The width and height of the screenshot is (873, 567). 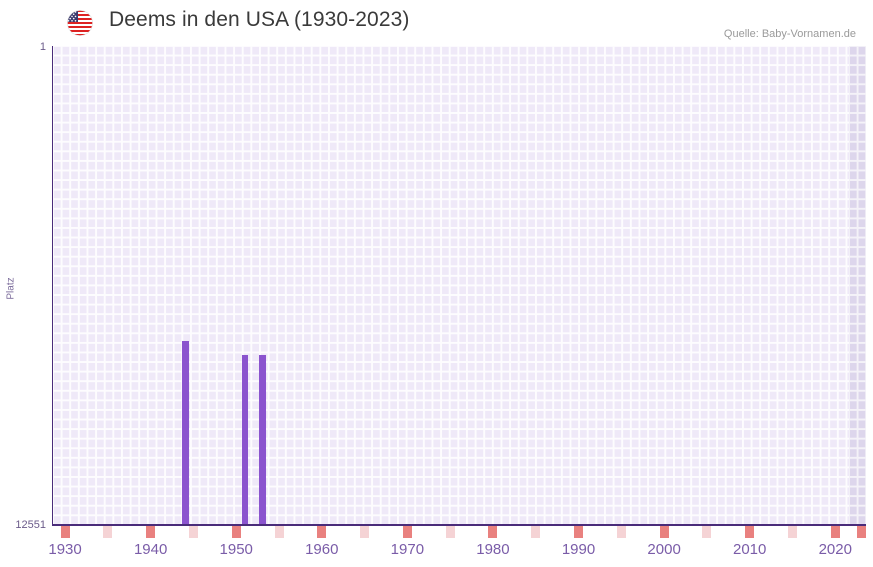 I want to click on y-axis-title: Platz, so click(x=11, y=288).